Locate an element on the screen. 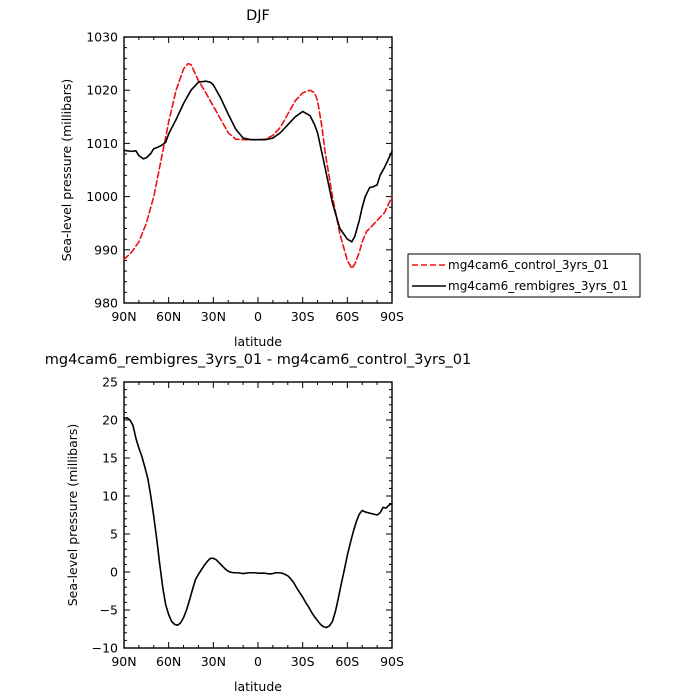  top-xtick-label: 60S is located at coordinates (347, 316).